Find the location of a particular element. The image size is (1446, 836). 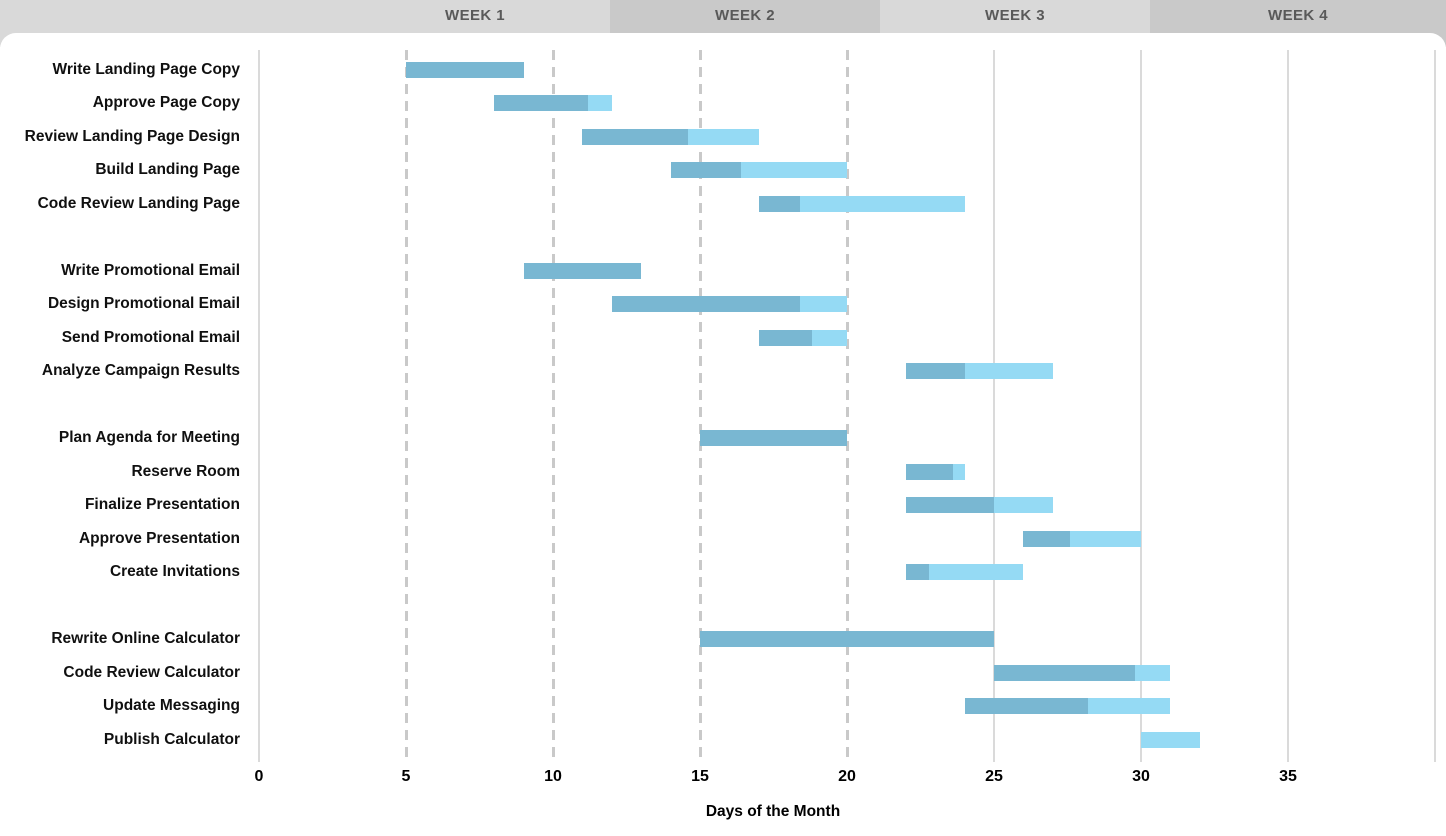

task-label: Send Promotional Email is located at coordinates (150, 337).